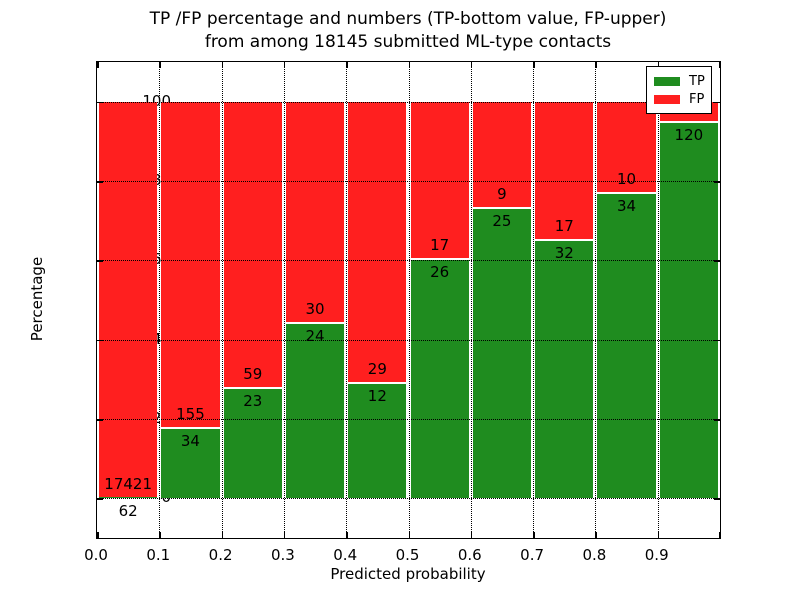 This screenshot has width=800, height=600. What do you see at coordinates (190, 413) in the screenshot?
I see `bar-fp-count-1: 155` at bounding box center [190, 413].